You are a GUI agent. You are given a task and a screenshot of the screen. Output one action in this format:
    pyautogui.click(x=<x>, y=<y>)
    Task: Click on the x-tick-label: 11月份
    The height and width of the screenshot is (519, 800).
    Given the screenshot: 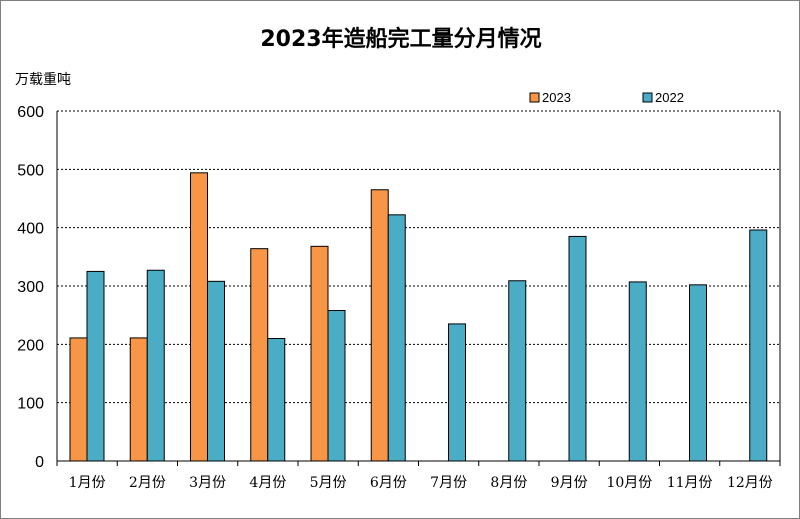 What is the action you would take?
    pyautogui.click(x=690, y=483)
    